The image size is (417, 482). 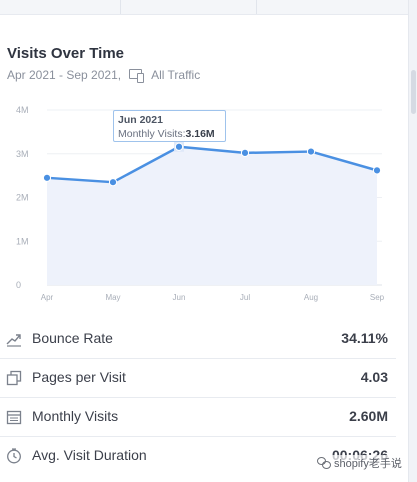 What do you see at coordinates (89, 455) in the screenshot?
I see `metric-label: Avg. Visit Duration` at bounding box center [89, 455].